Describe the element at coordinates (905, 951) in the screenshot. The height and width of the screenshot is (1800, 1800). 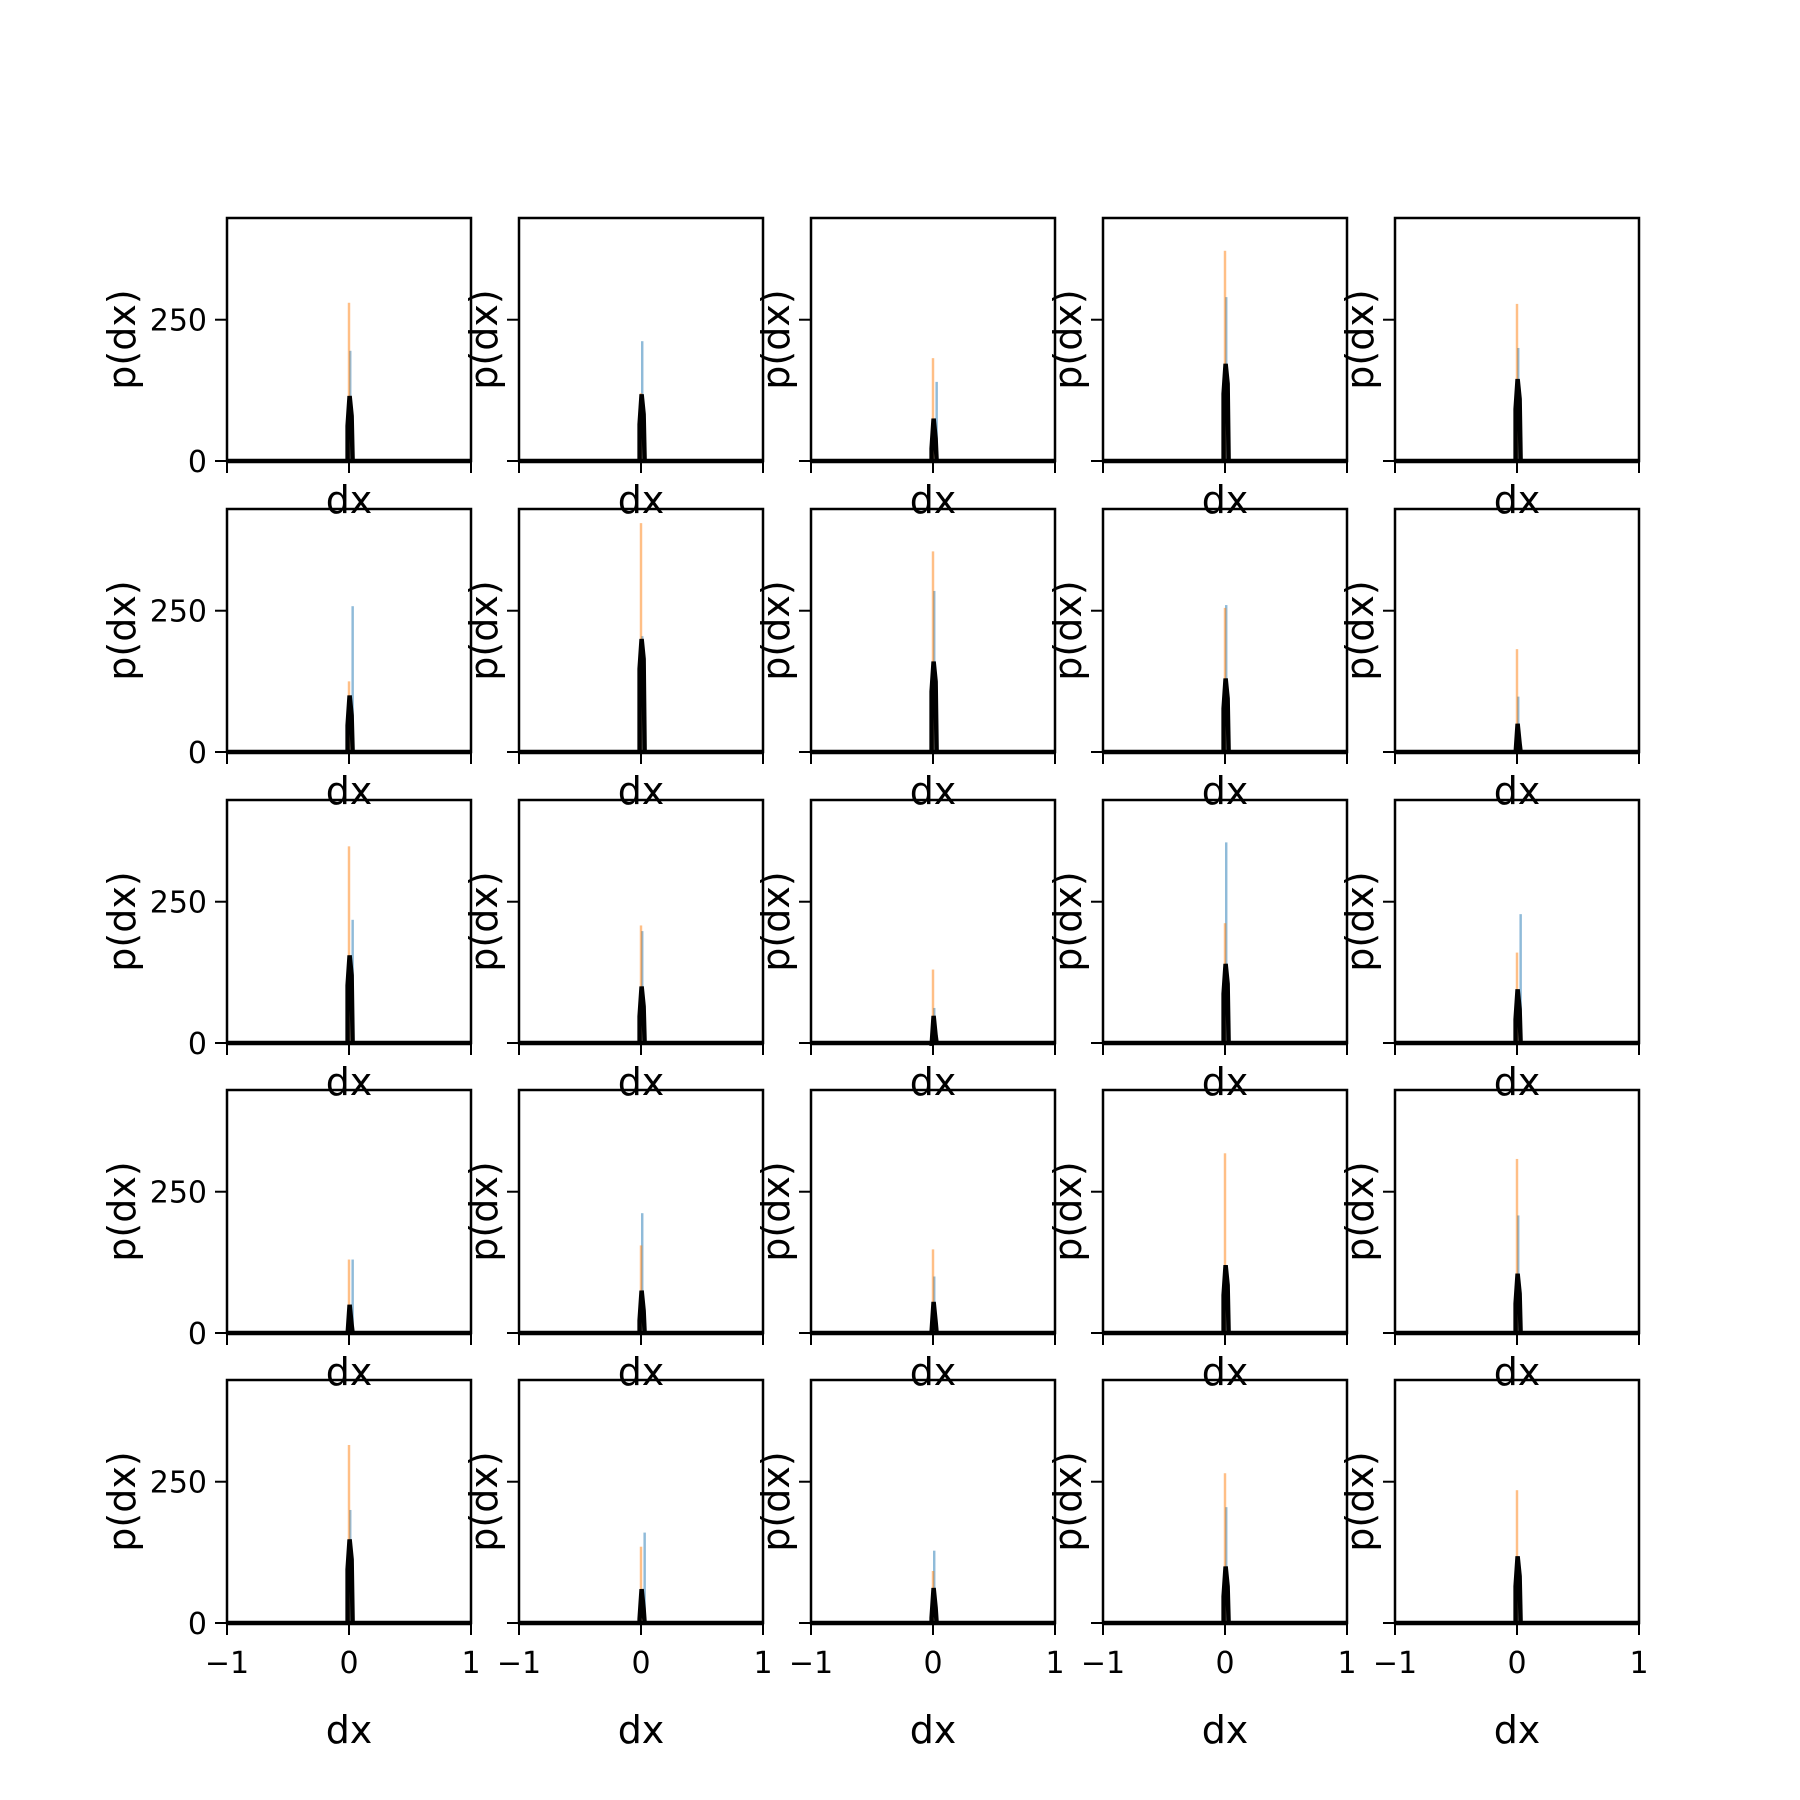
I see `panel-r2-c2: dx p(dx)` at that location.